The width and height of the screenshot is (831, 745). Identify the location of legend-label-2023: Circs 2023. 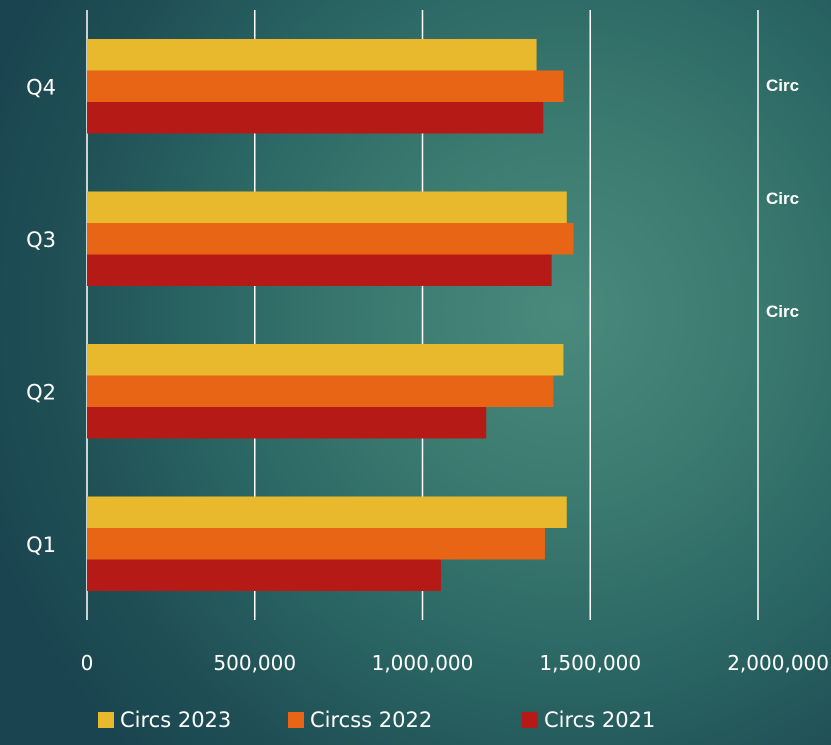
(176, 720).